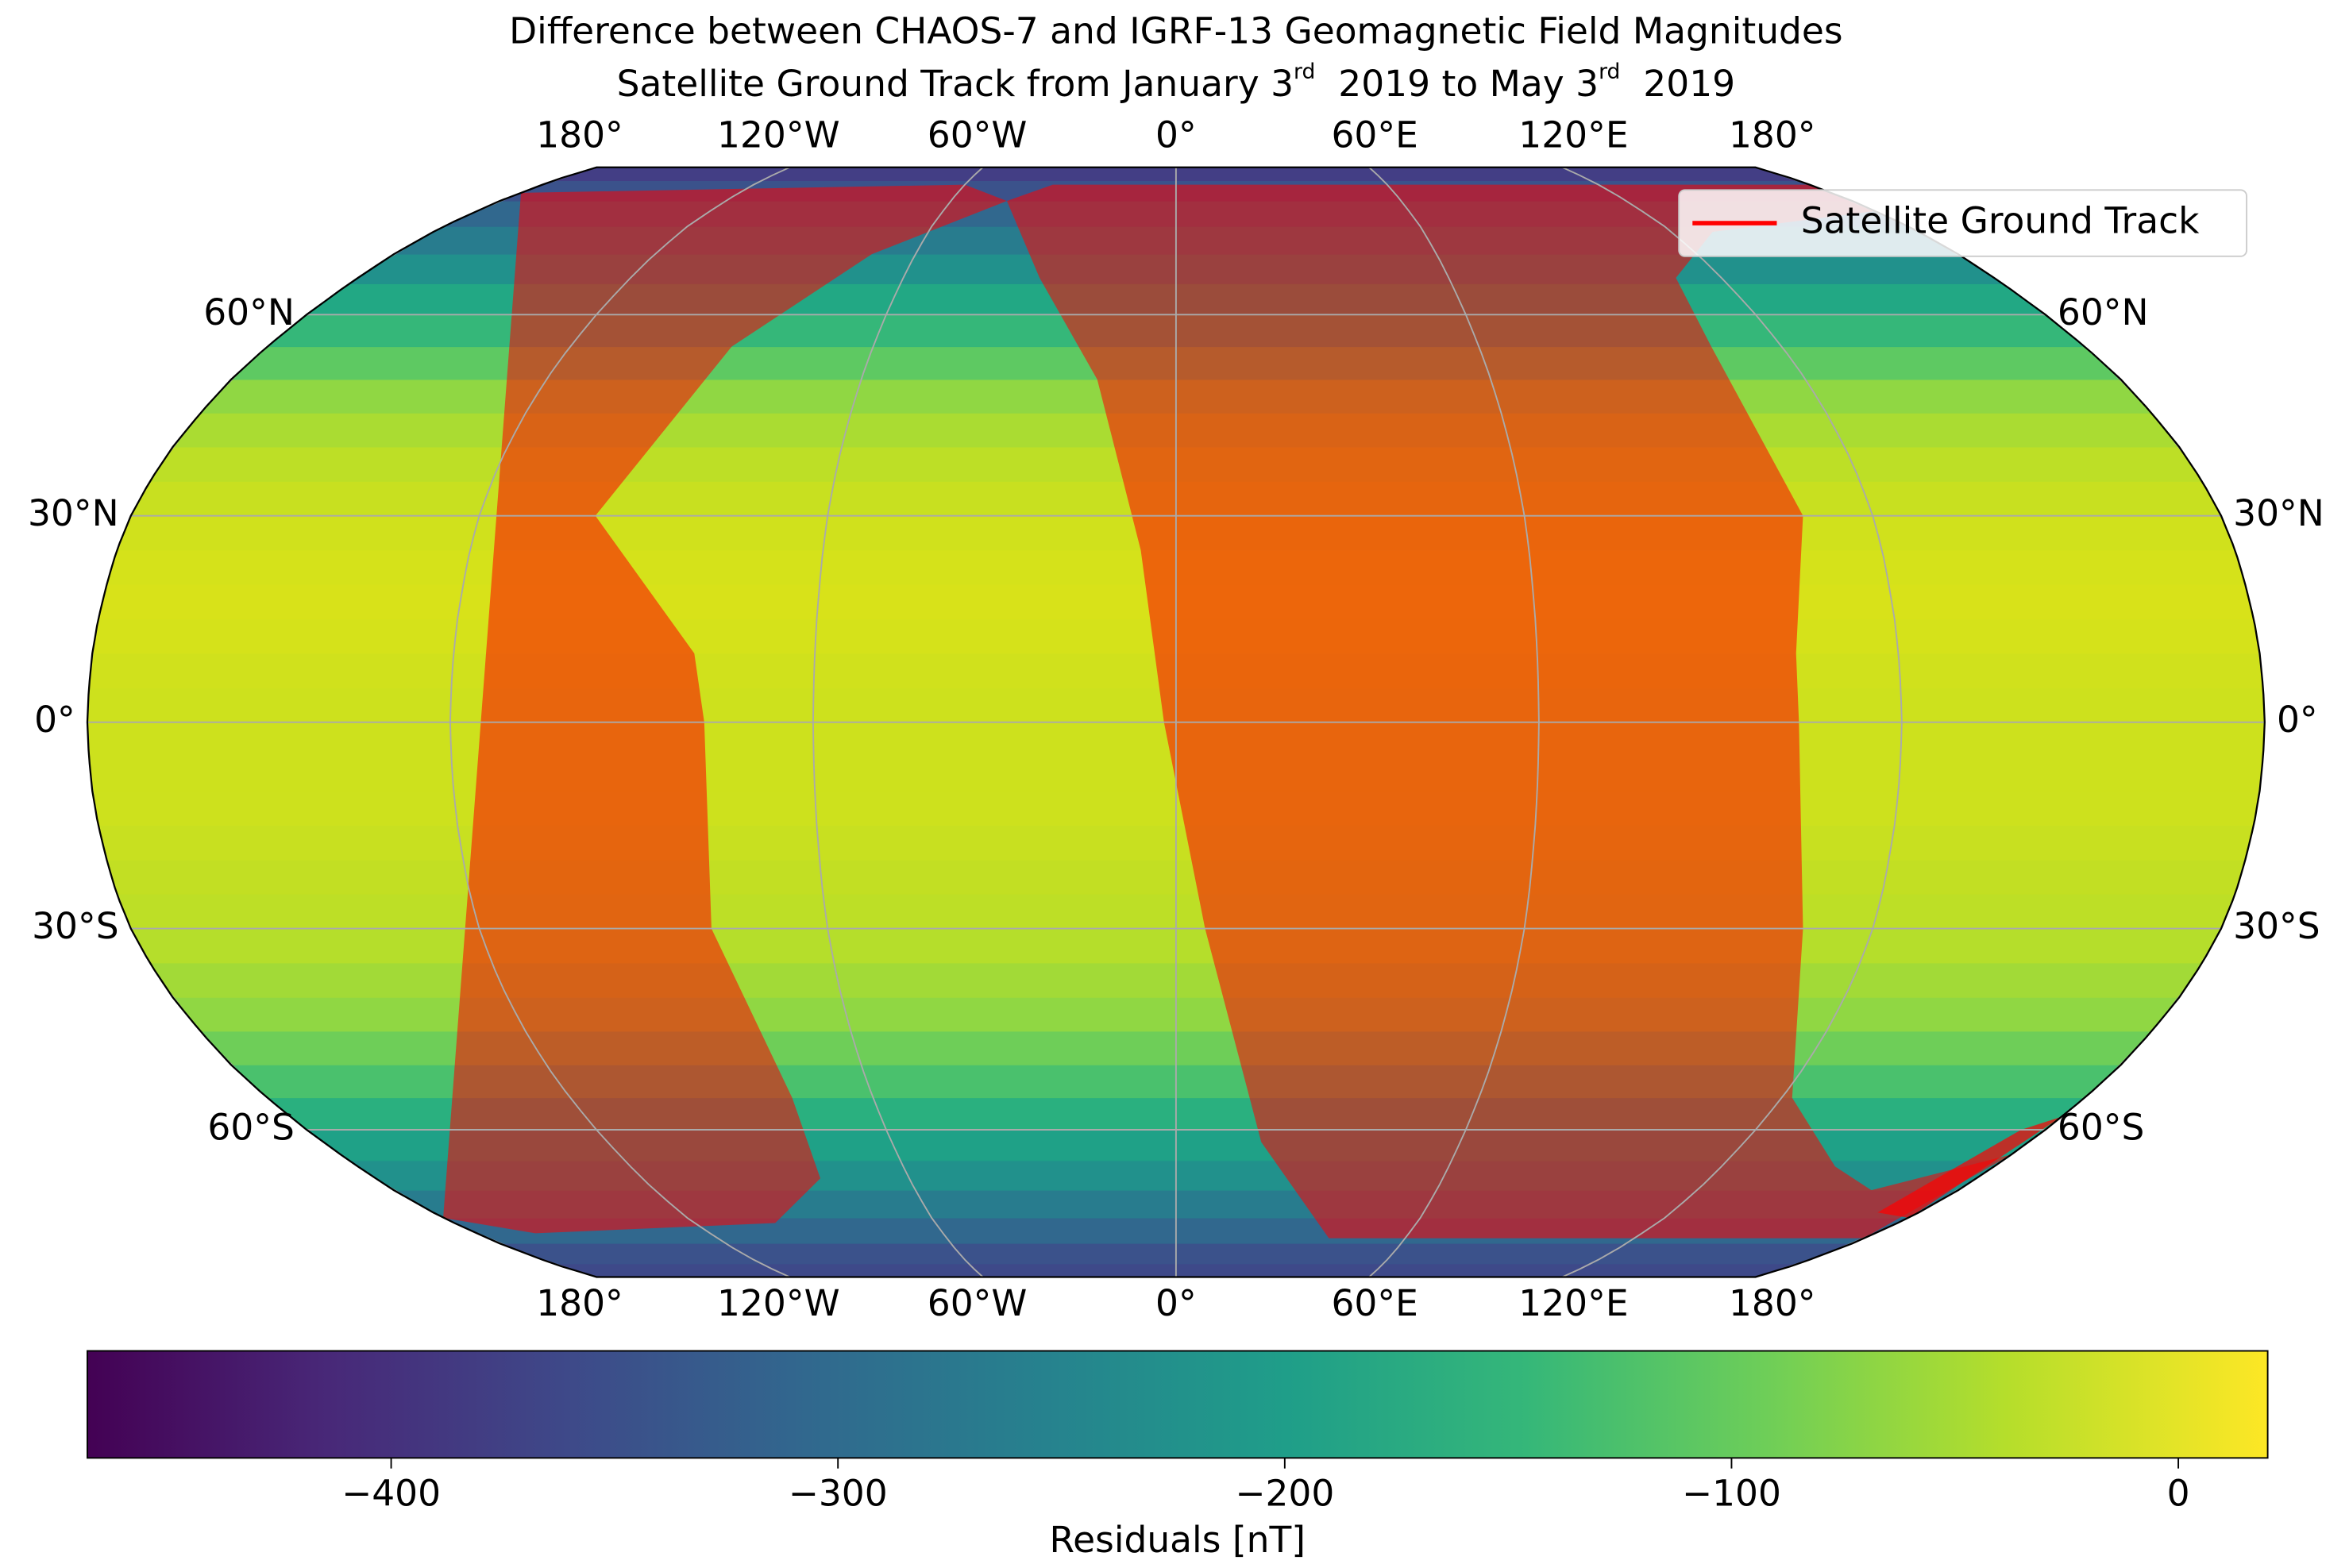  What do you see at coordinates (2178, 1493) in the screenshot?
I see `colorbar-tick-label: 0` at bounding box center [2178, 1493].